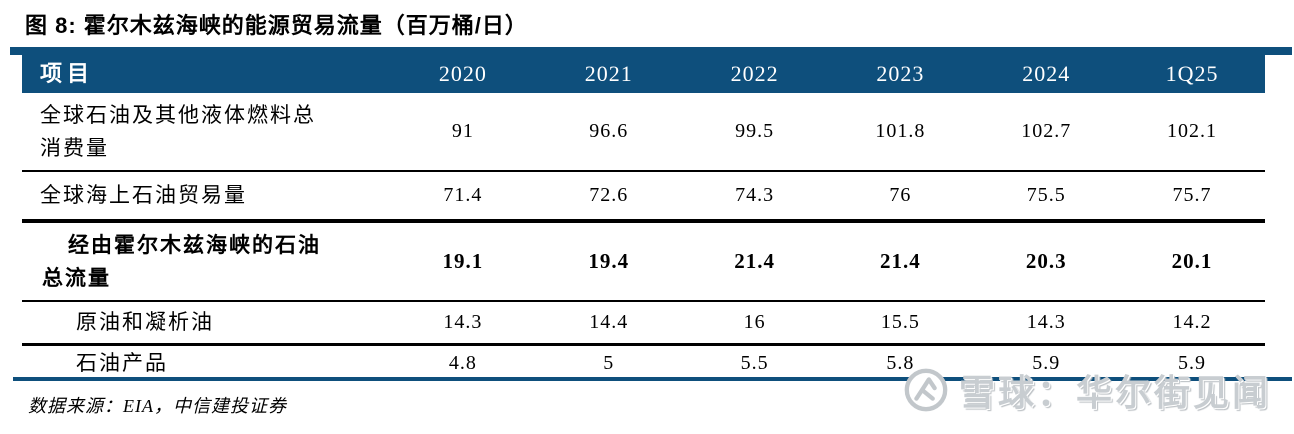 This screenshot has width=1294, height=434. Describe the element at coordinates (181, 261) in the screenshot. I see `row-label: 经由霍尔木兹海峡的石油 总流量` at that location.